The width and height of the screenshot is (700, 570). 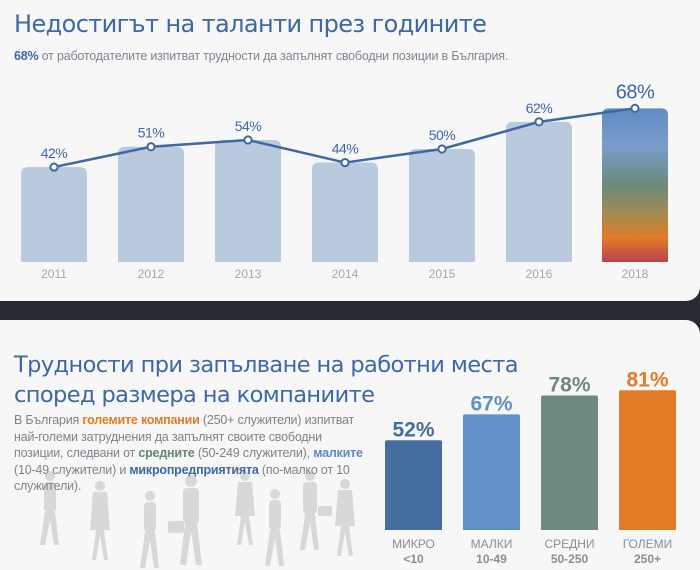 I want to click on data-label: 68%, so click(x=635, y=92).